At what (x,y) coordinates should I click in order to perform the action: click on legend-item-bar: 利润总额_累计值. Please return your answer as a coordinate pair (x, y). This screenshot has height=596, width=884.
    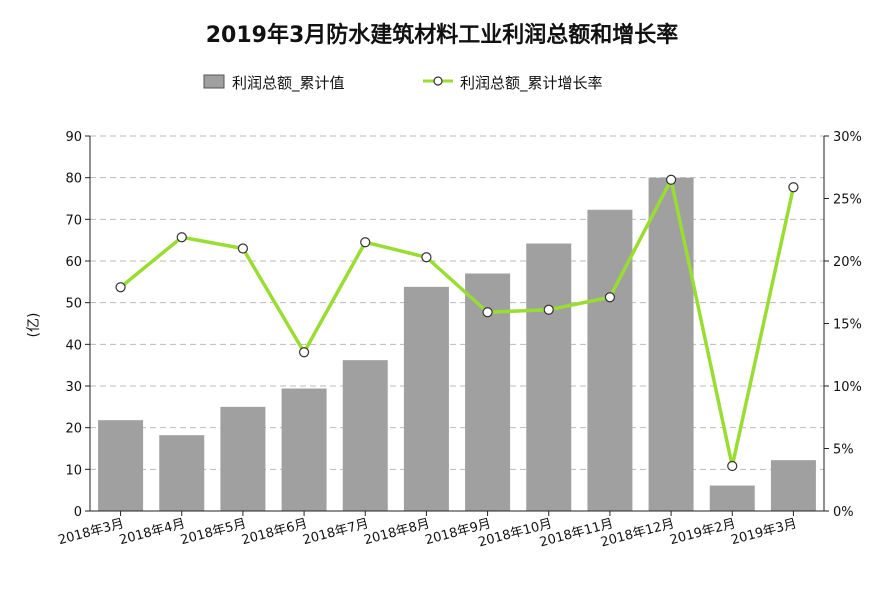
    Looking at the image, I should click on (274, 83).